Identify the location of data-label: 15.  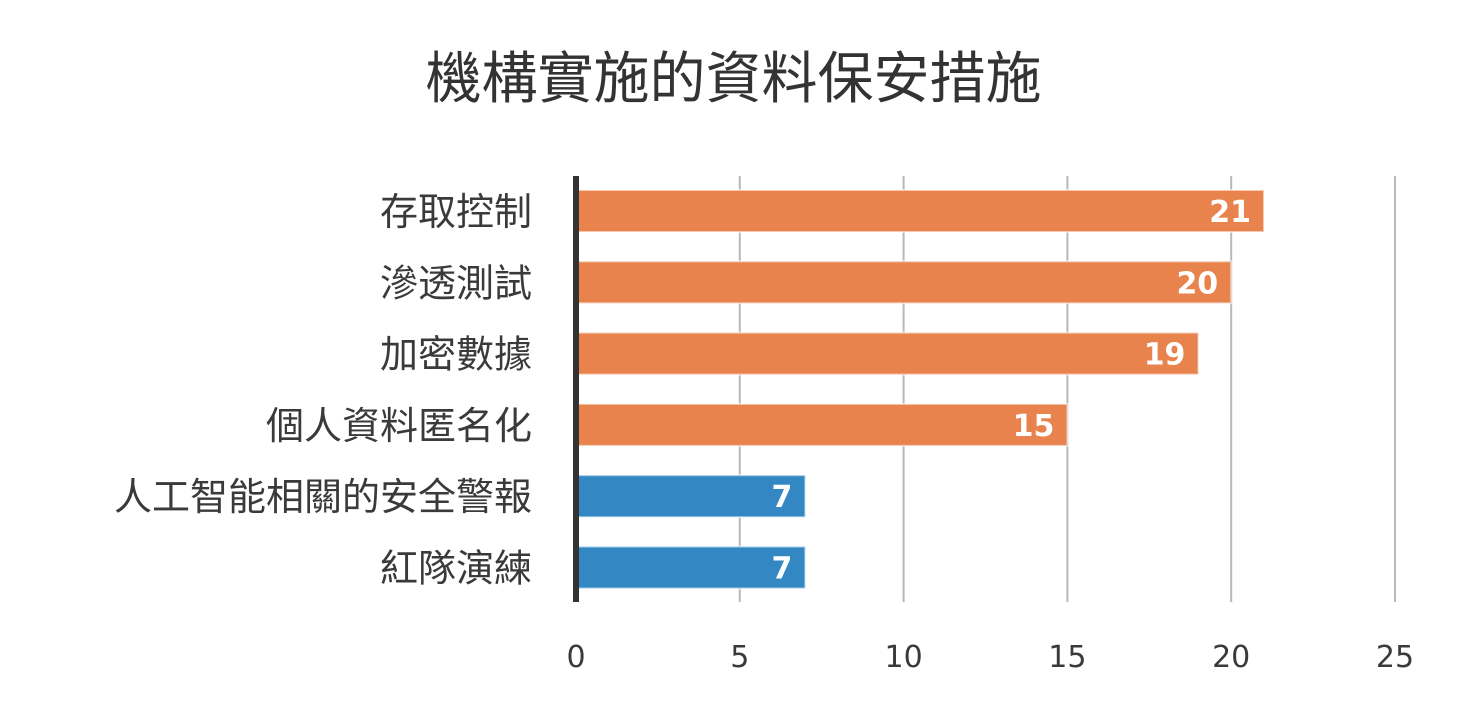
(1034, 426).